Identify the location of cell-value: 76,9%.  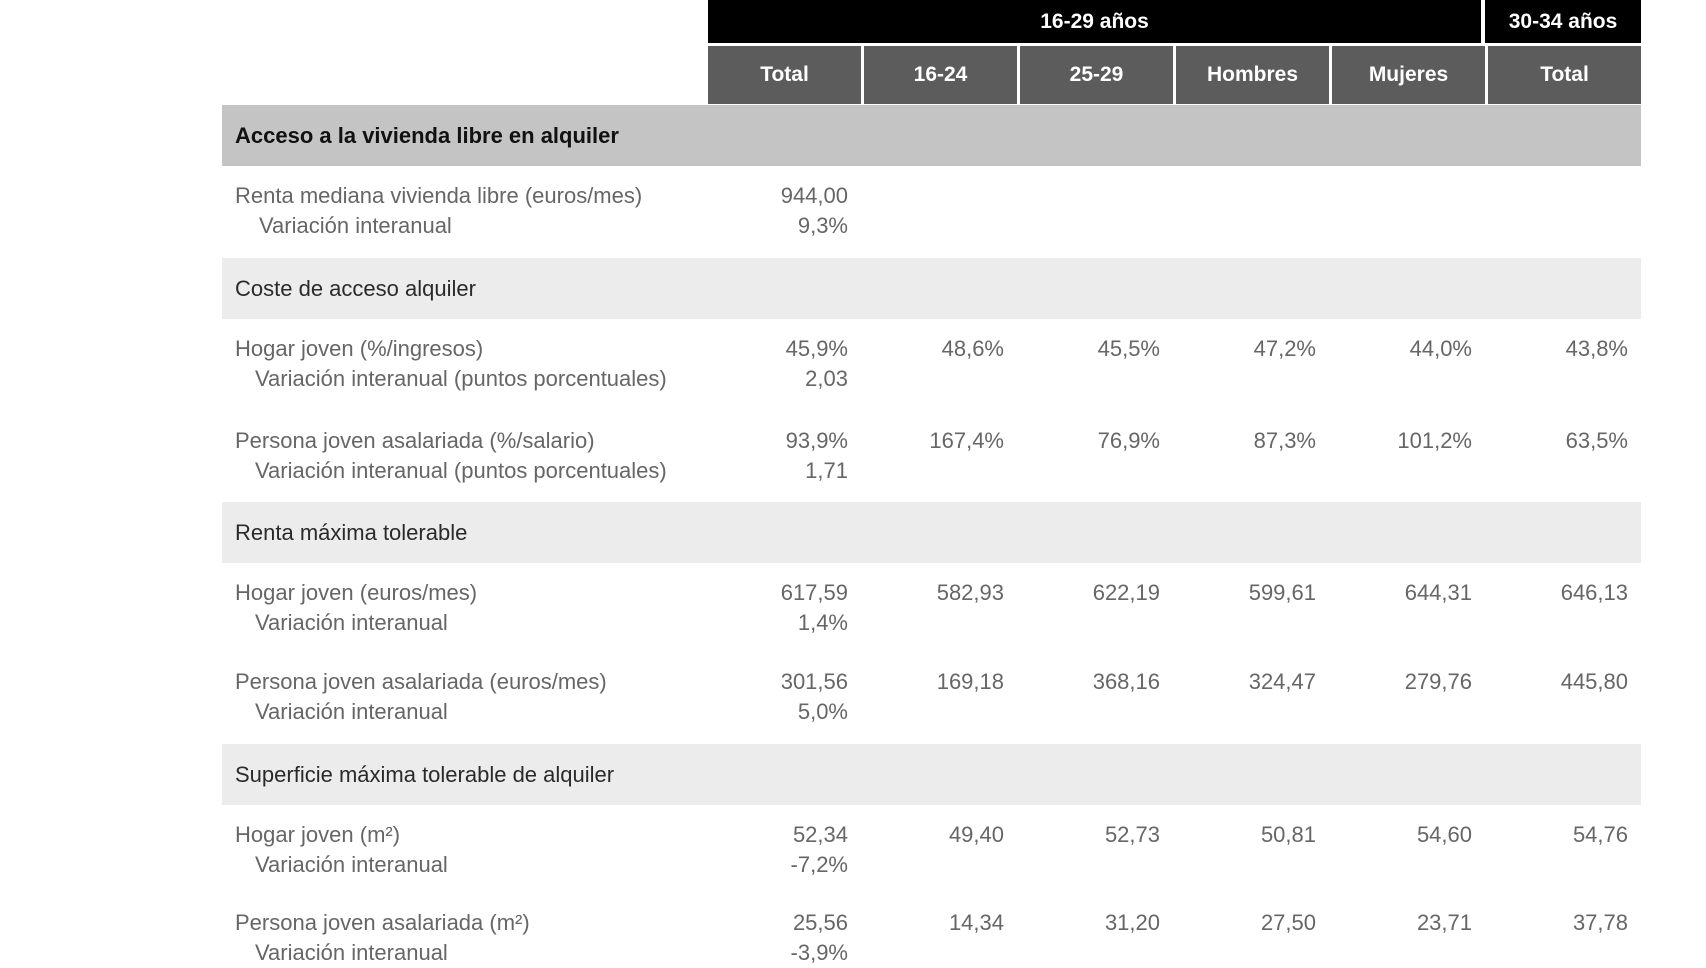
(1128, 440).